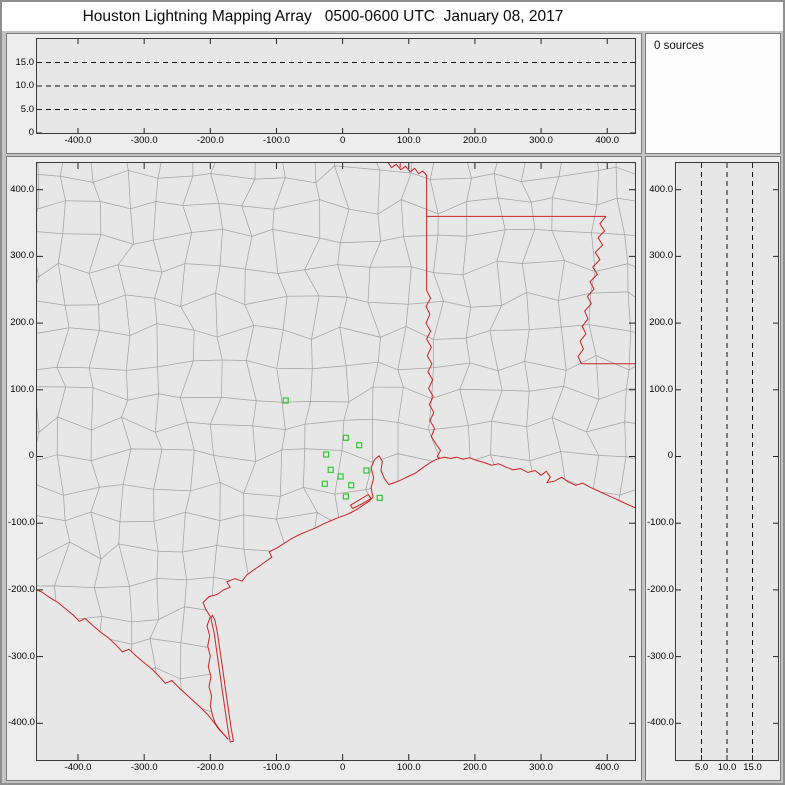 This screenshot has width=785, height=785. I want to click on border-galveston_island, so click(360, 501).